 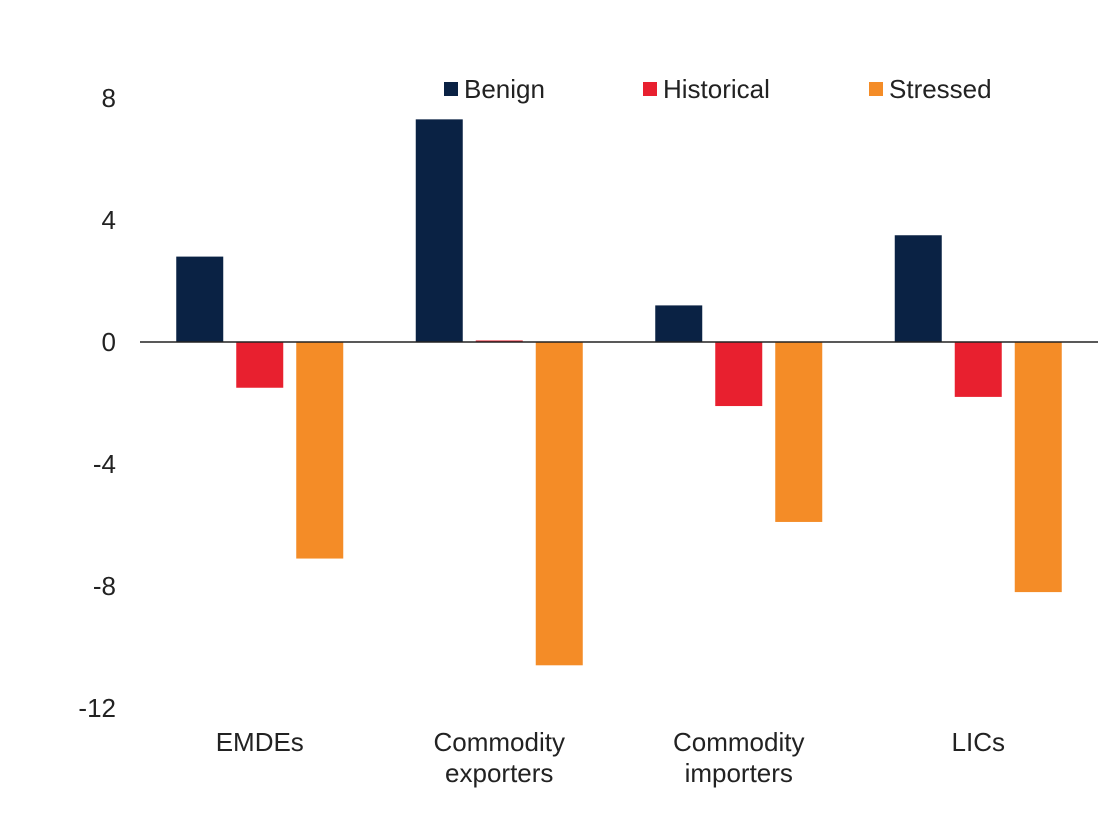 I want to click on category-label: LICs, so click(x=978, y=742).